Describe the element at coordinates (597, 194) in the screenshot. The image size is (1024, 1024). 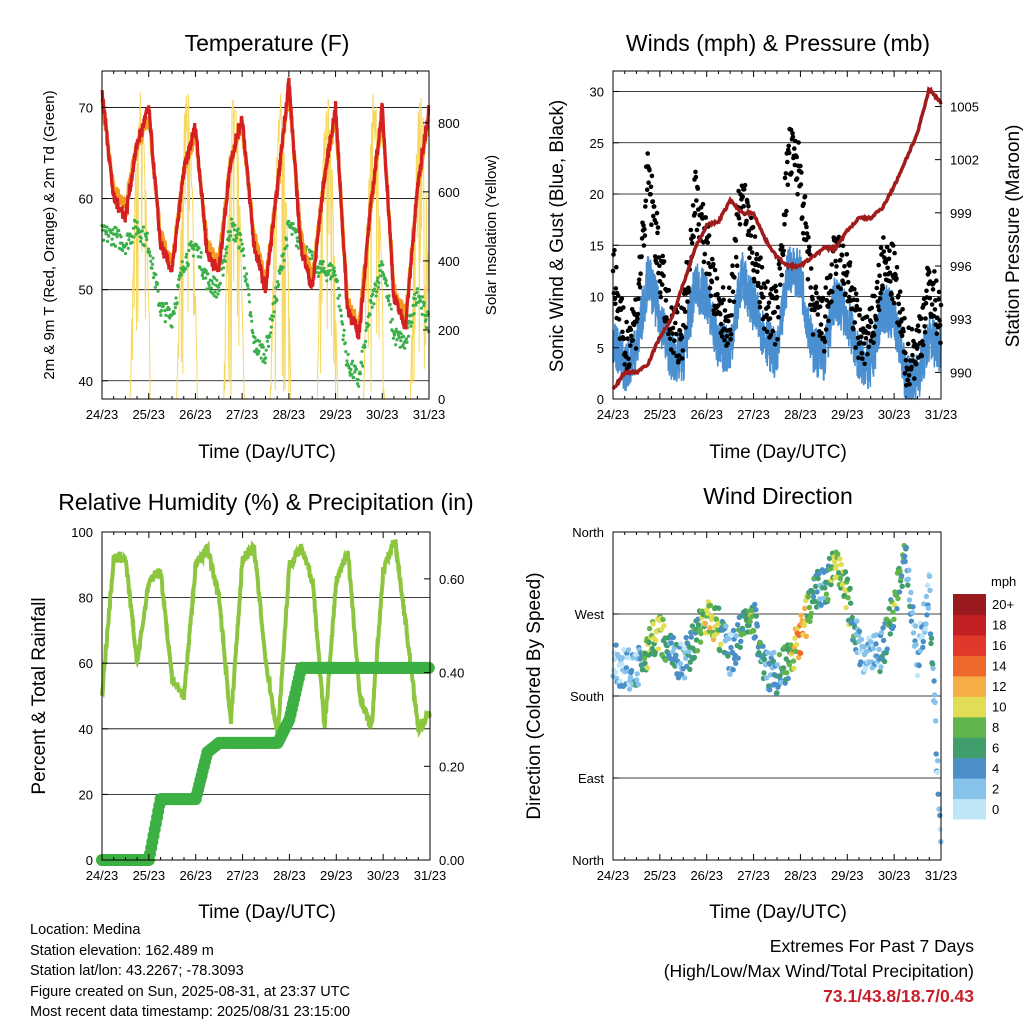
I see `y-tick-label: 20` at that location.